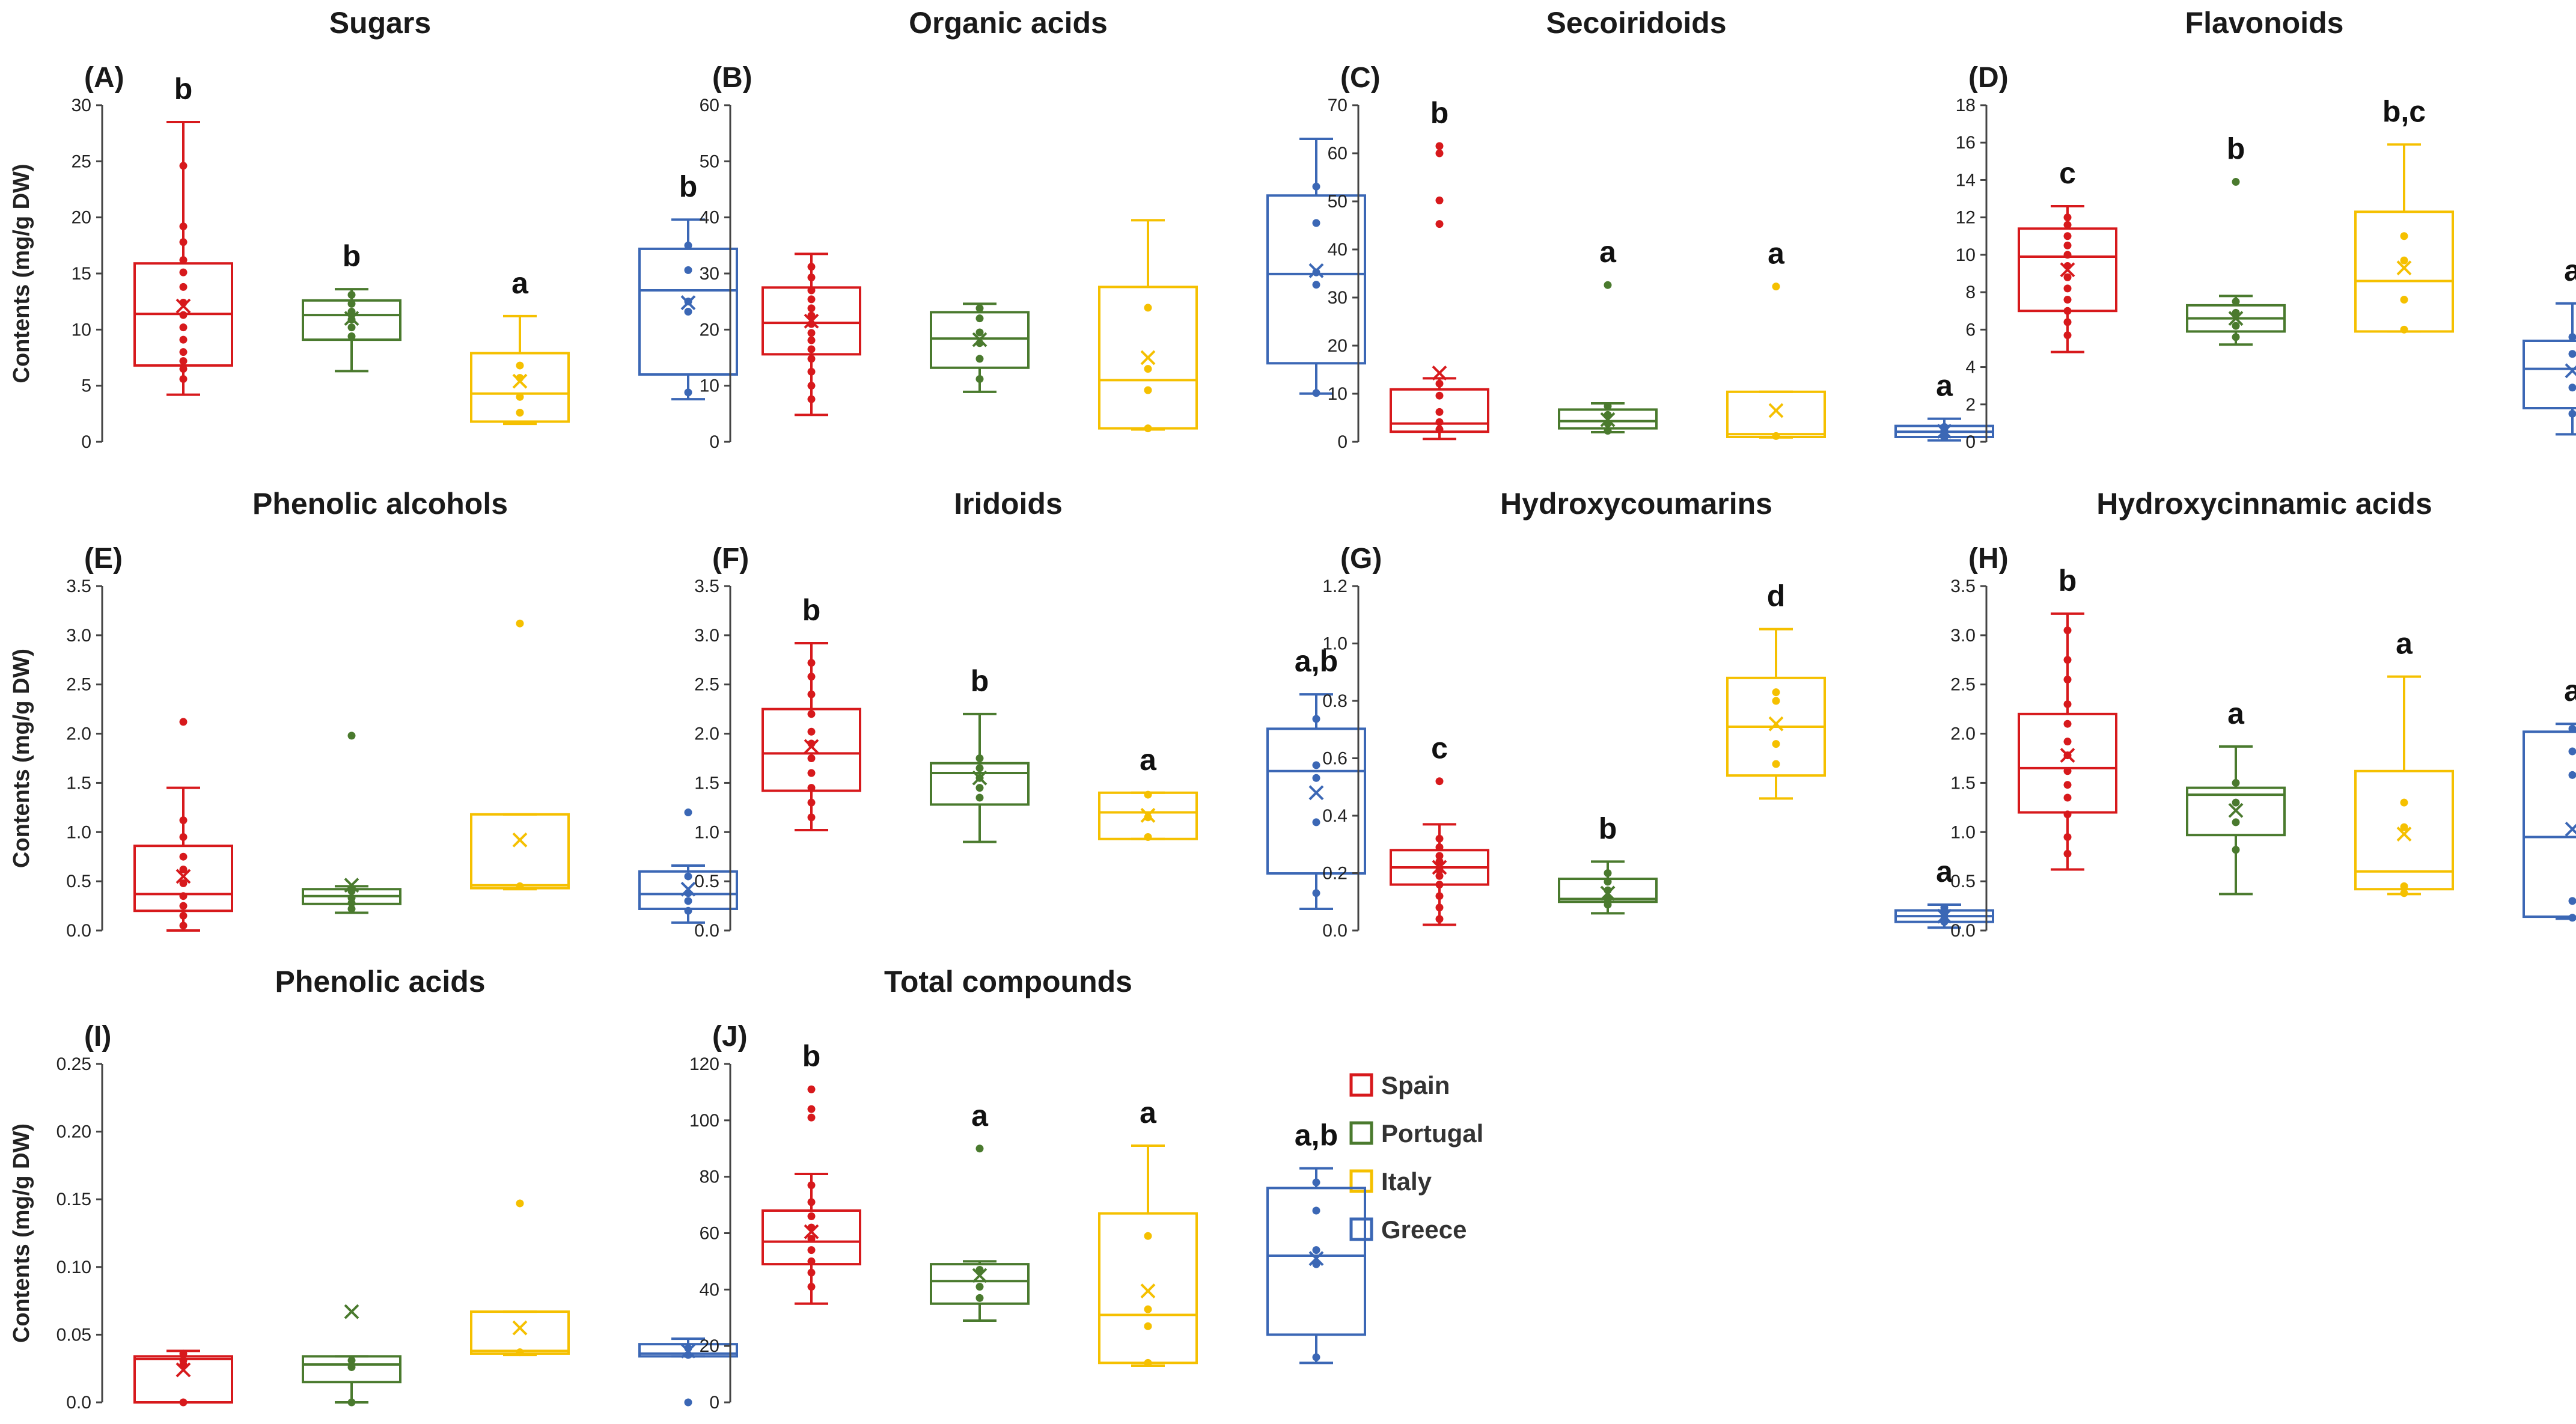 This screenshot has height=1424, width=2576. What do you see at coordinates (1008, 504) in the screenshot?
I see `panel-f-iridoids-title: Iridoids` at bounding box center [1008, 504].